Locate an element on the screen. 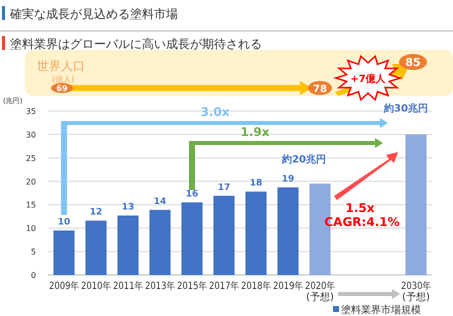 This screenshot has width=453, height=316. data-label: 14 is located at coordinates (160, 201).